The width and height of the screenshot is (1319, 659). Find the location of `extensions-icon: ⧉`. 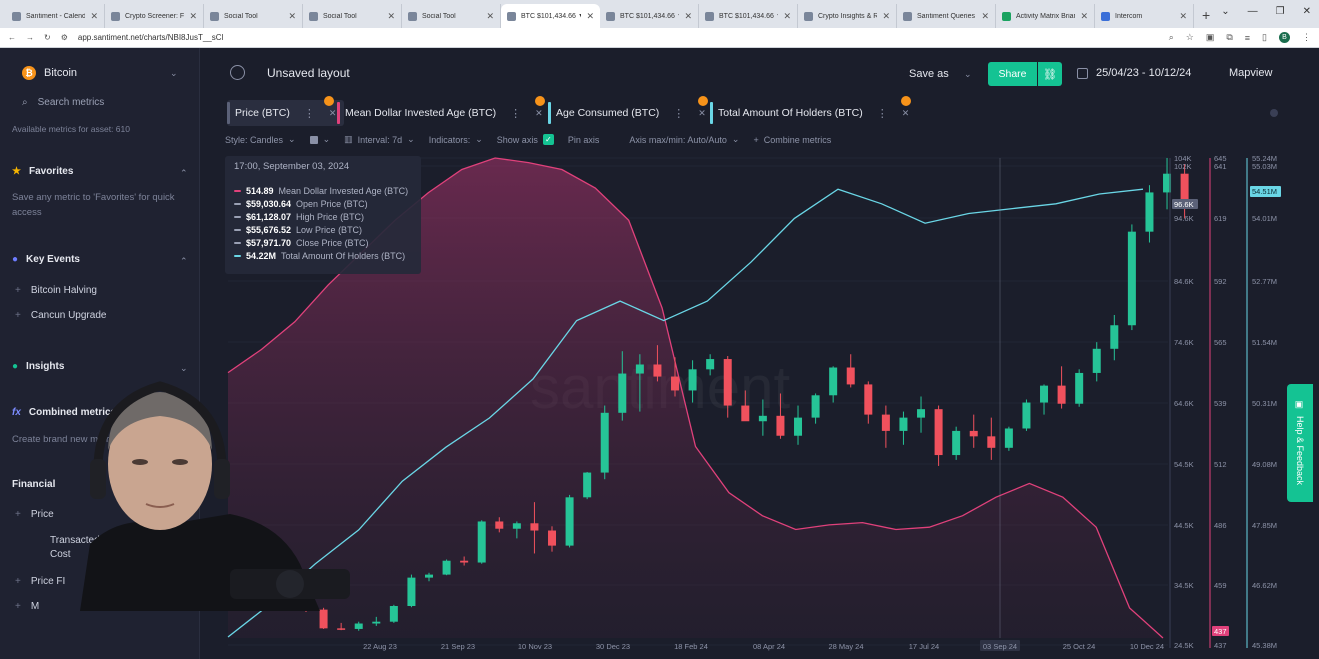

extensions-icon: ⧉ is located at coordinates (1229, 37).